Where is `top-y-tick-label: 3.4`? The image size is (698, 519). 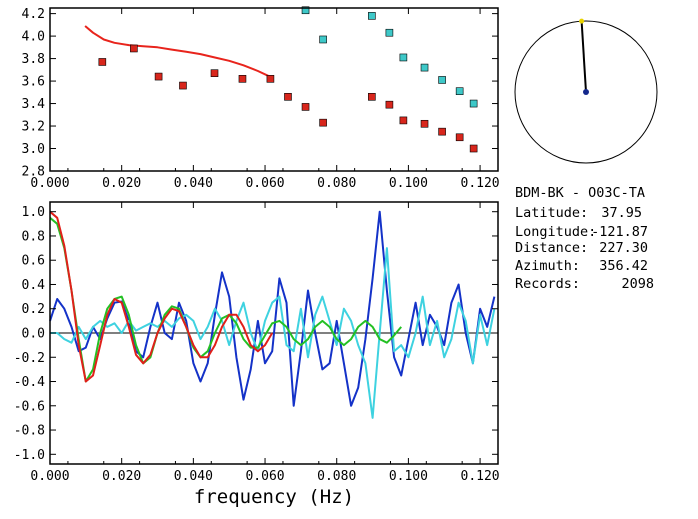 top-y-tick-label: 3.4 is located at coordinates (34, 104).